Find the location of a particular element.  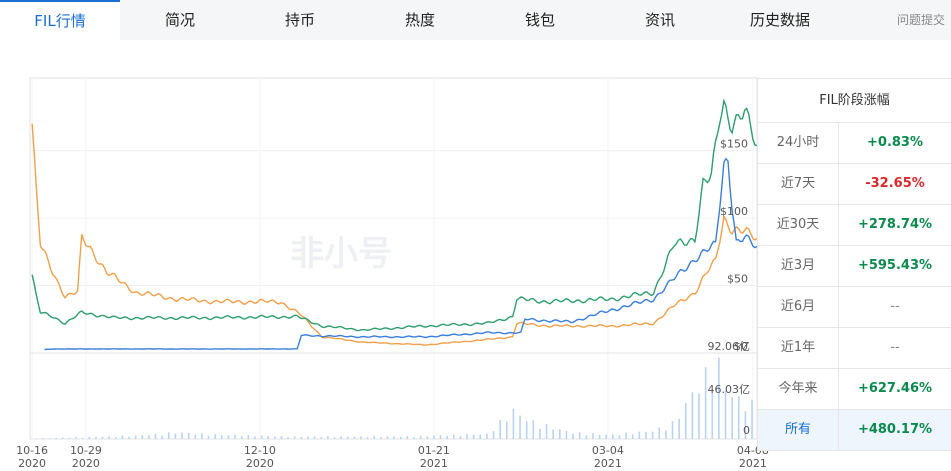

period-row: 24小时 +0.83% is located at coordinates (854, 143).